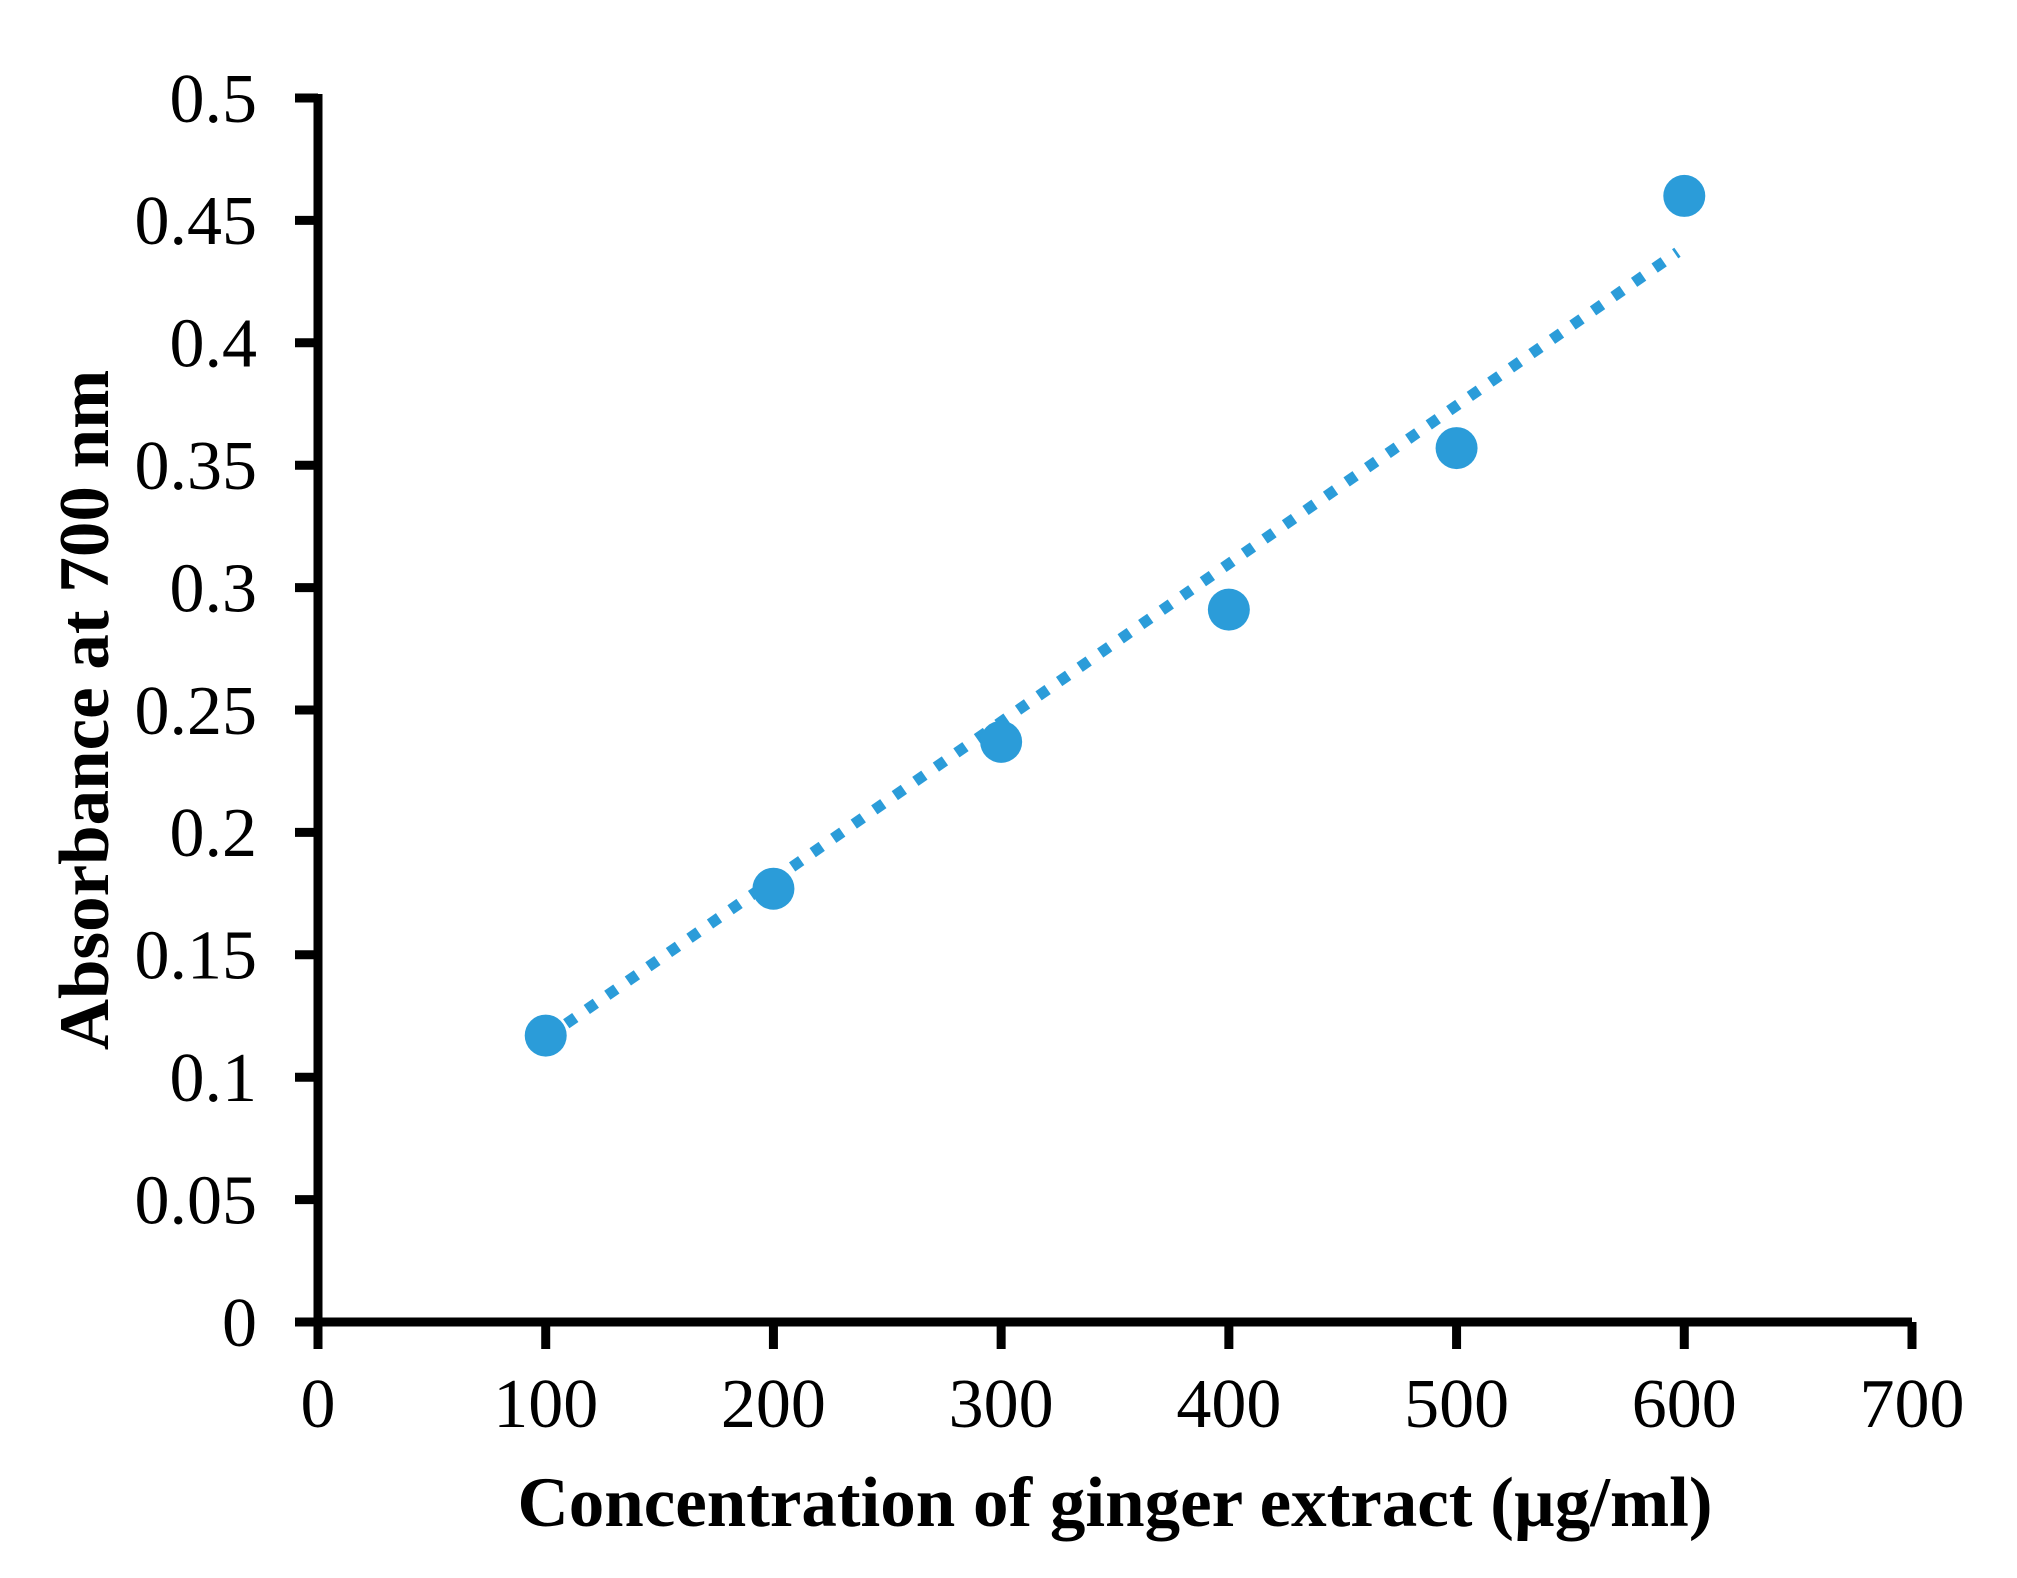 This screenshot has height=1578, width=2017. Describe the element at coordinates (85, 710) in the screenshot. I see `y-axis-title: Absorbance at 700 nm` at that location.